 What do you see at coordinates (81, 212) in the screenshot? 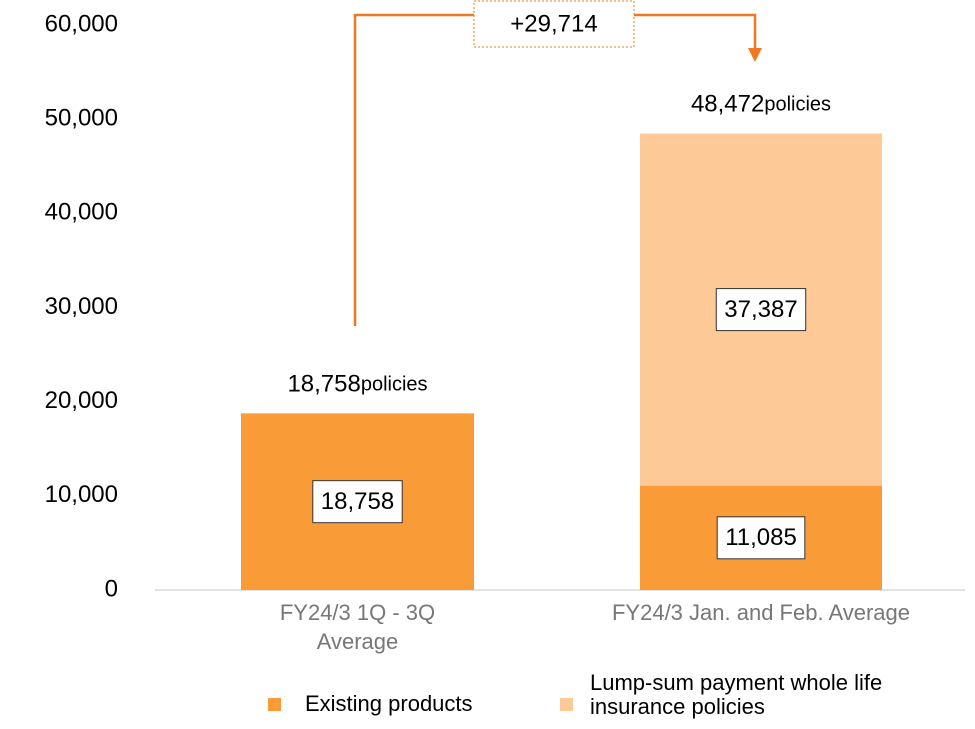
I see `y-tick-label: 40,000` at bounding box center [81, 212].